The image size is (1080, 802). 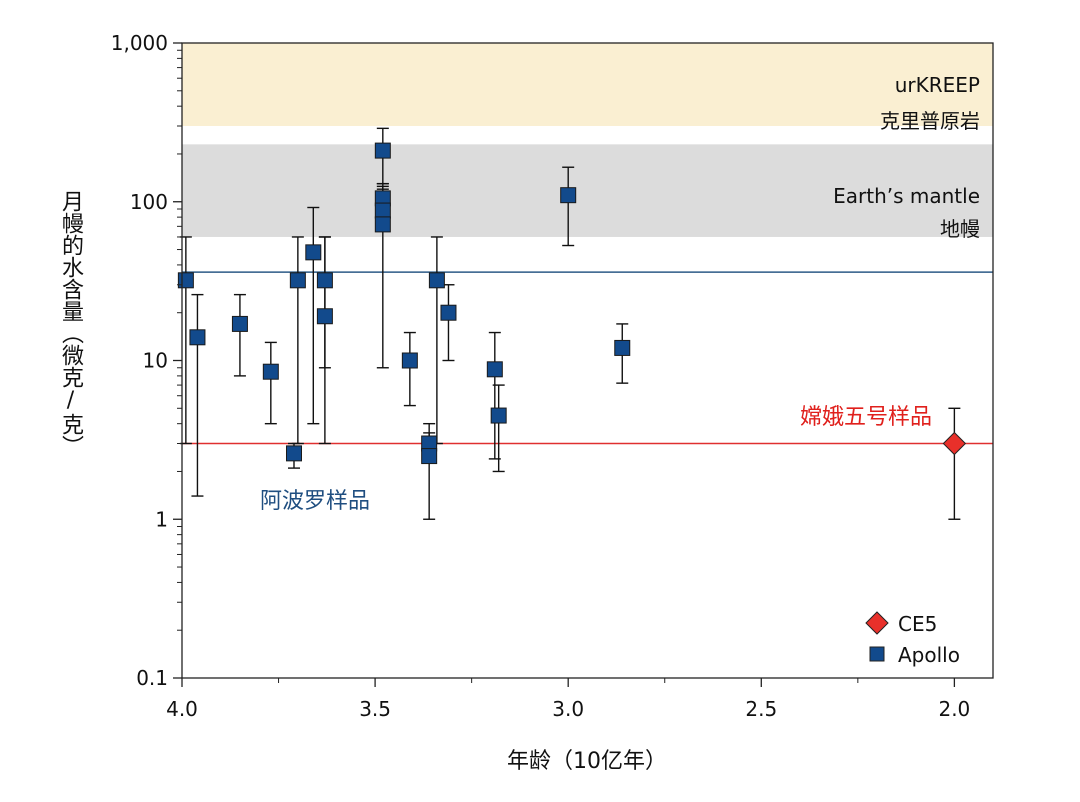 What do you see at coordinates (954, 443) in the screenshot?
I see `ce5-point` at bounding box center [954, 443].